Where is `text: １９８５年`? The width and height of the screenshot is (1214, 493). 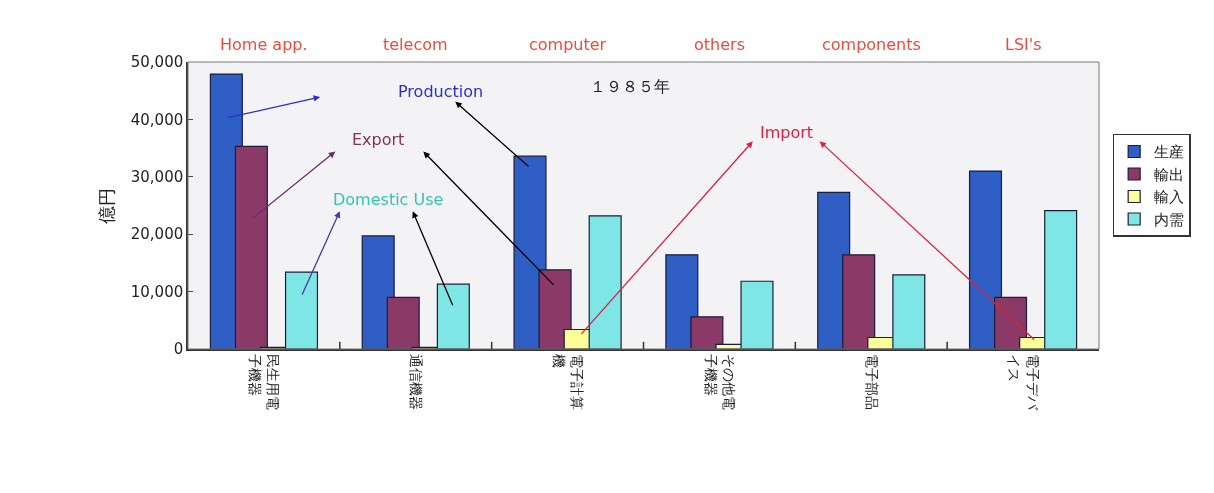 text: １９８５年 is located at coordinates (630, 86).